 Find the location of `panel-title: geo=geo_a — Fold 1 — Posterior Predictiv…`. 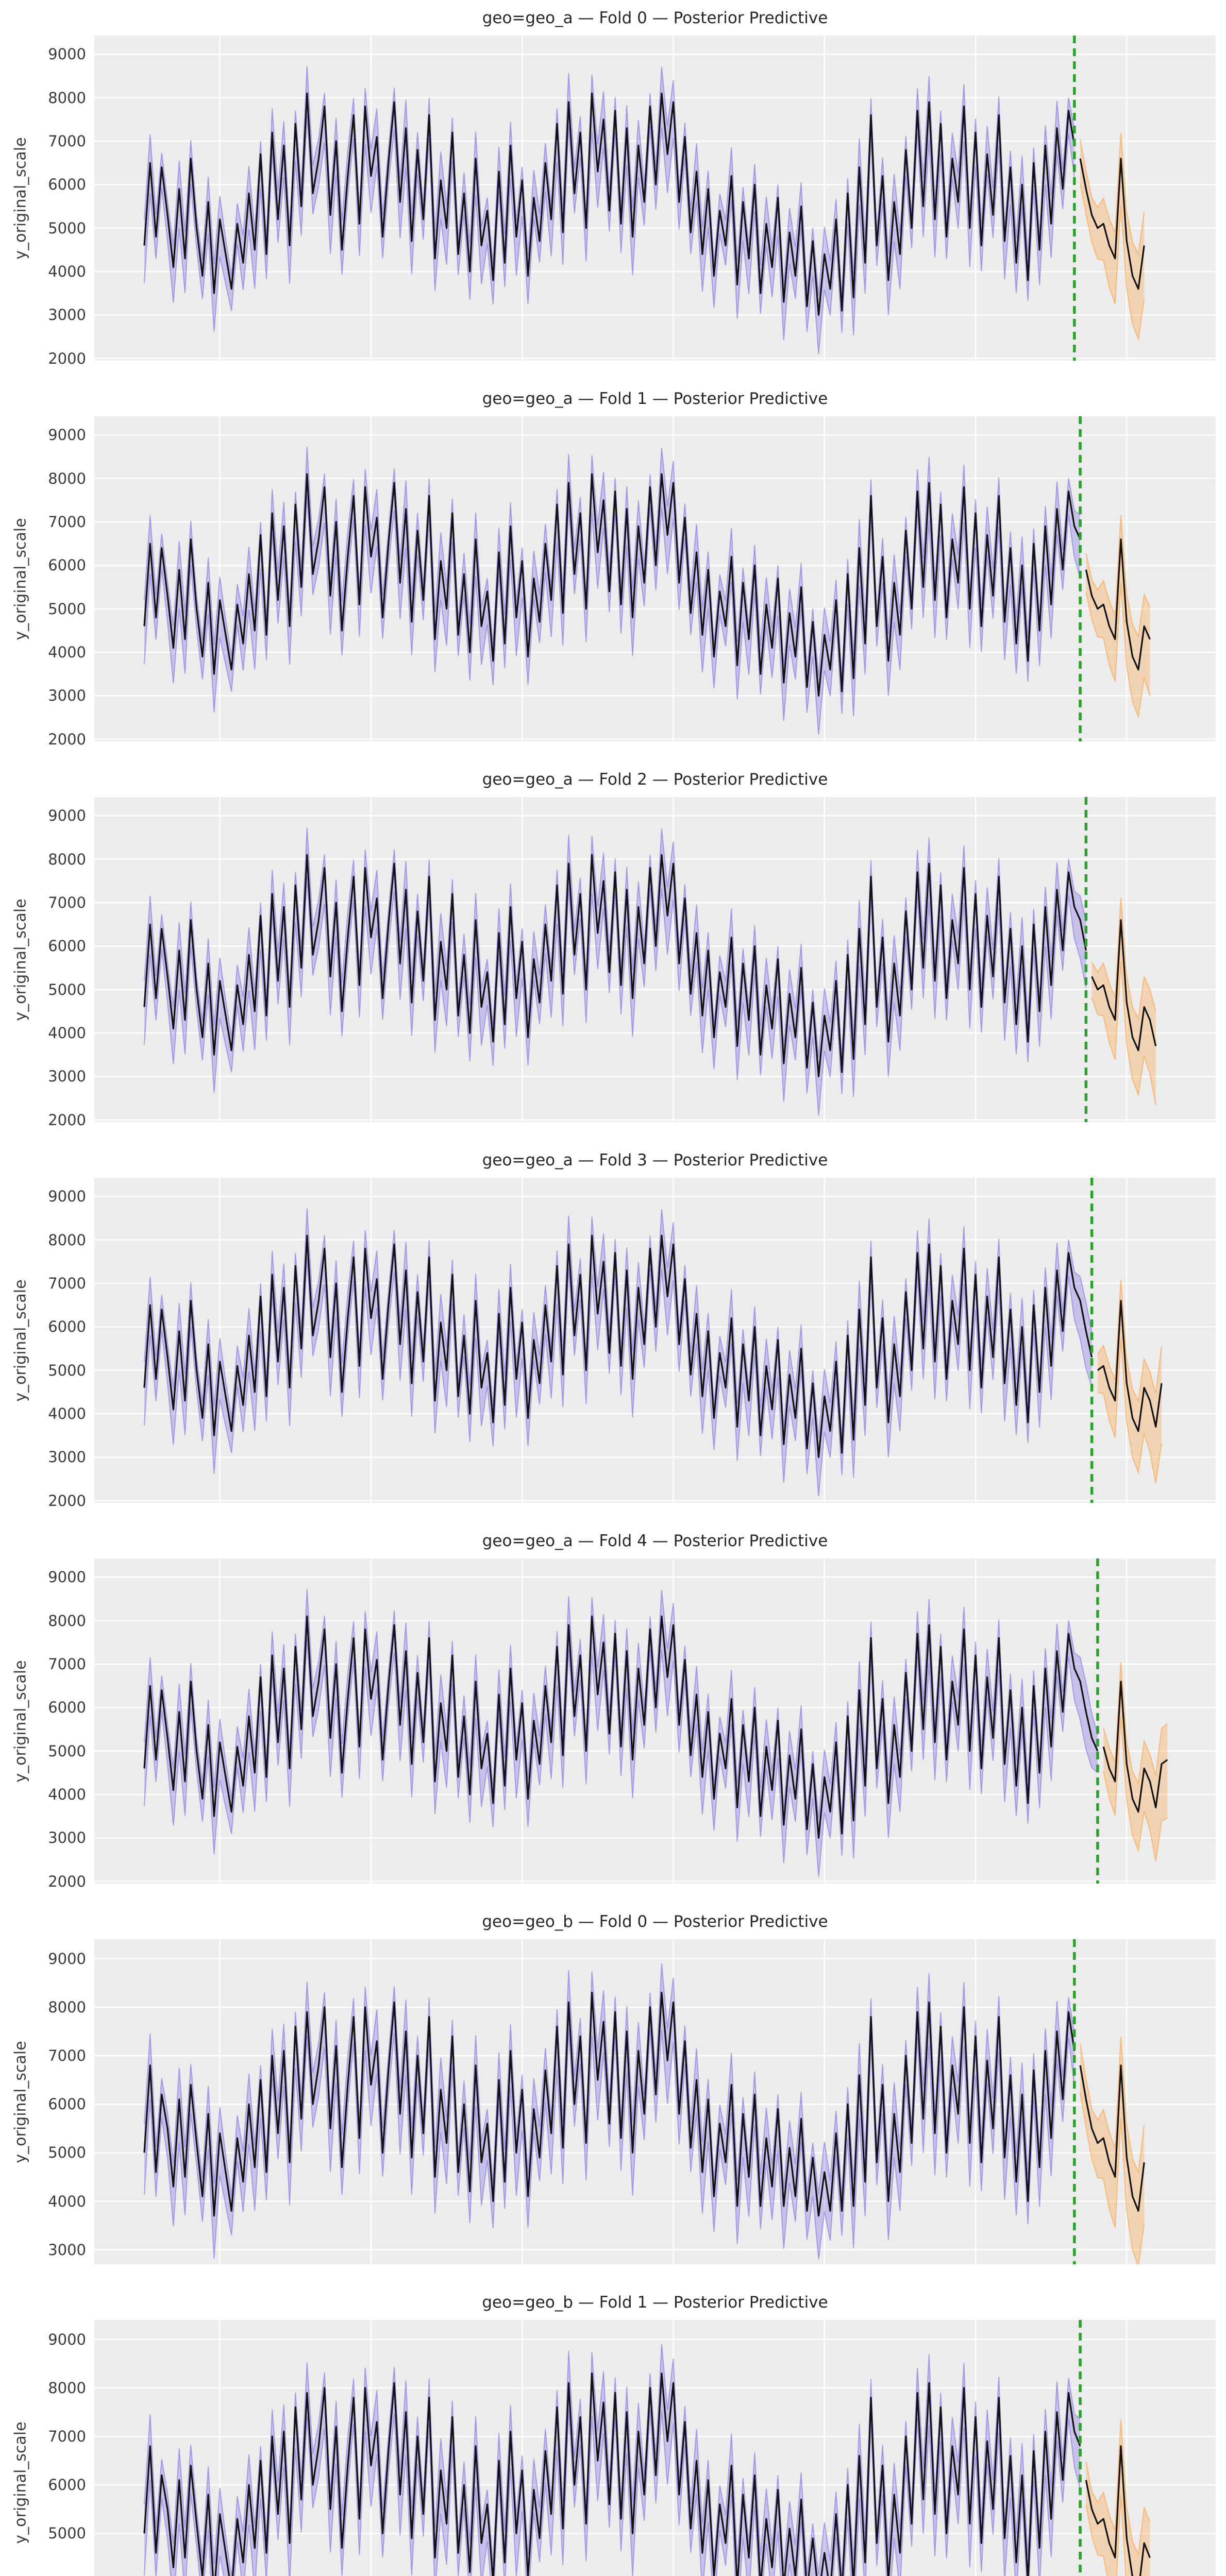

panel-title: geo=geo_a — Fold 1 — Posterior Predictiv… is located at coordinates (655, 398).